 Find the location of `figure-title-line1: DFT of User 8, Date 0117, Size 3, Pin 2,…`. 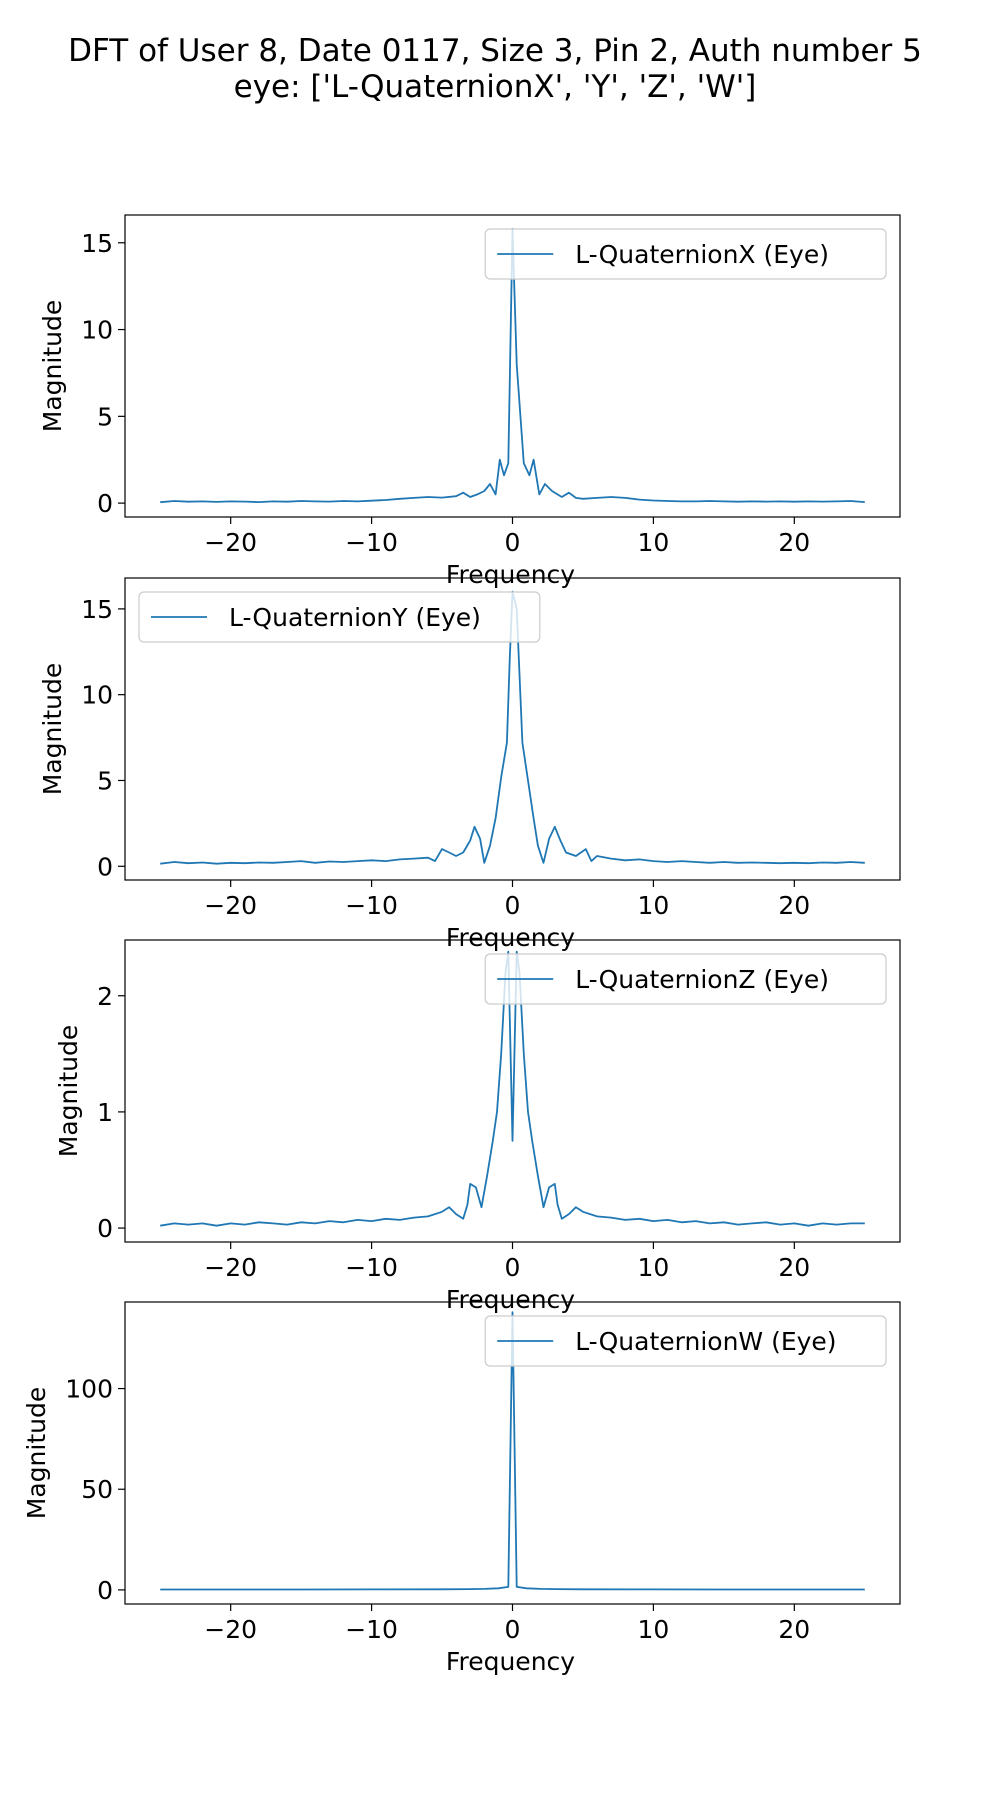

figure-title-line1: DFT of User 8, Date 0117, Size 3, Pin 2,… is located at coordinates (495, 51).